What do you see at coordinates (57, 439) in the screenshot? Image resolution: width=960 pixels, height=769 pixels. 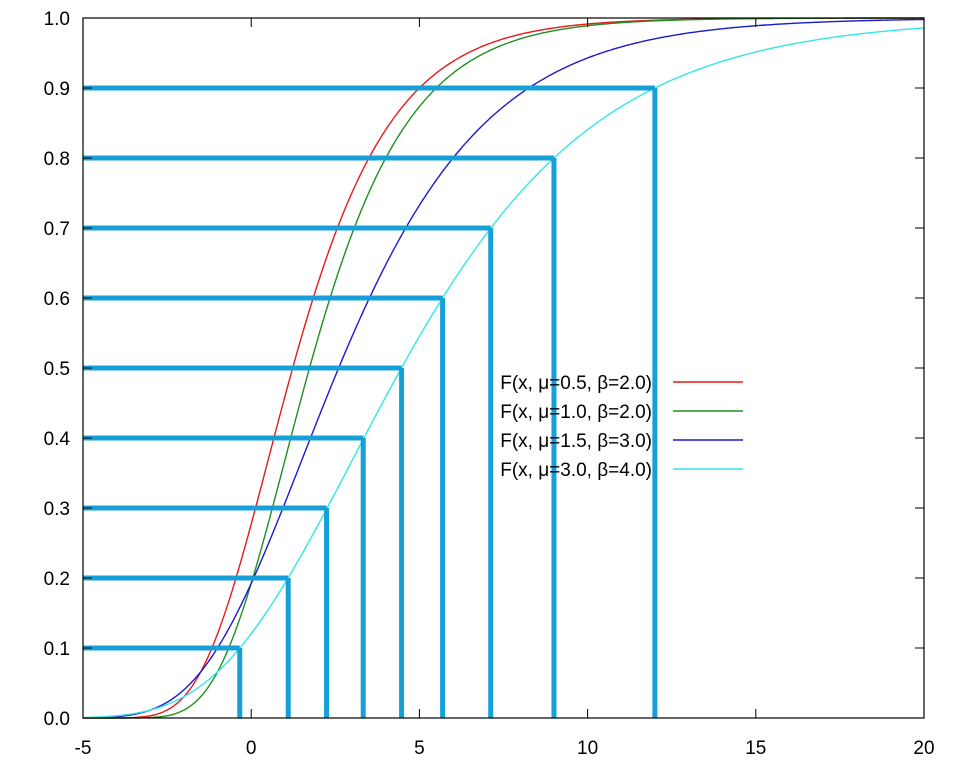 I see `y-tick-label-4: 0.4` at bounding box center [57, 439].